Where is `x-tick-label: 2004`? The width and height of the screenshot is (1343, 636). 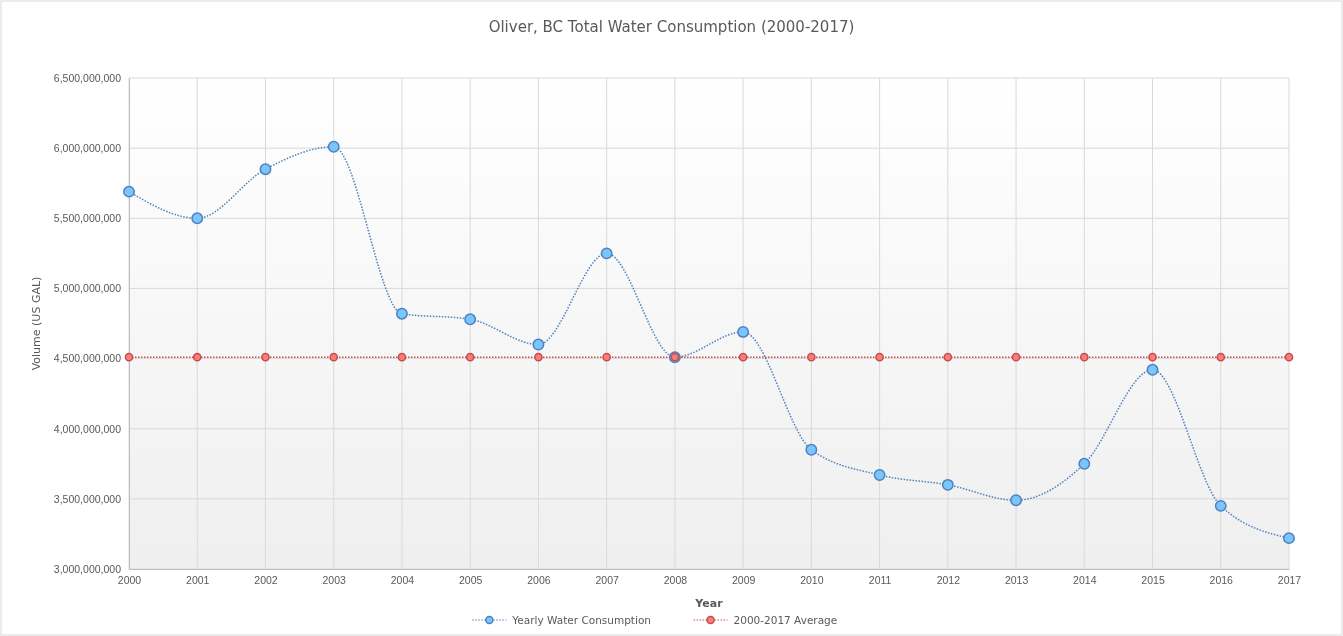
x-tick-label: 2004 is located at coordinates (402, 580).